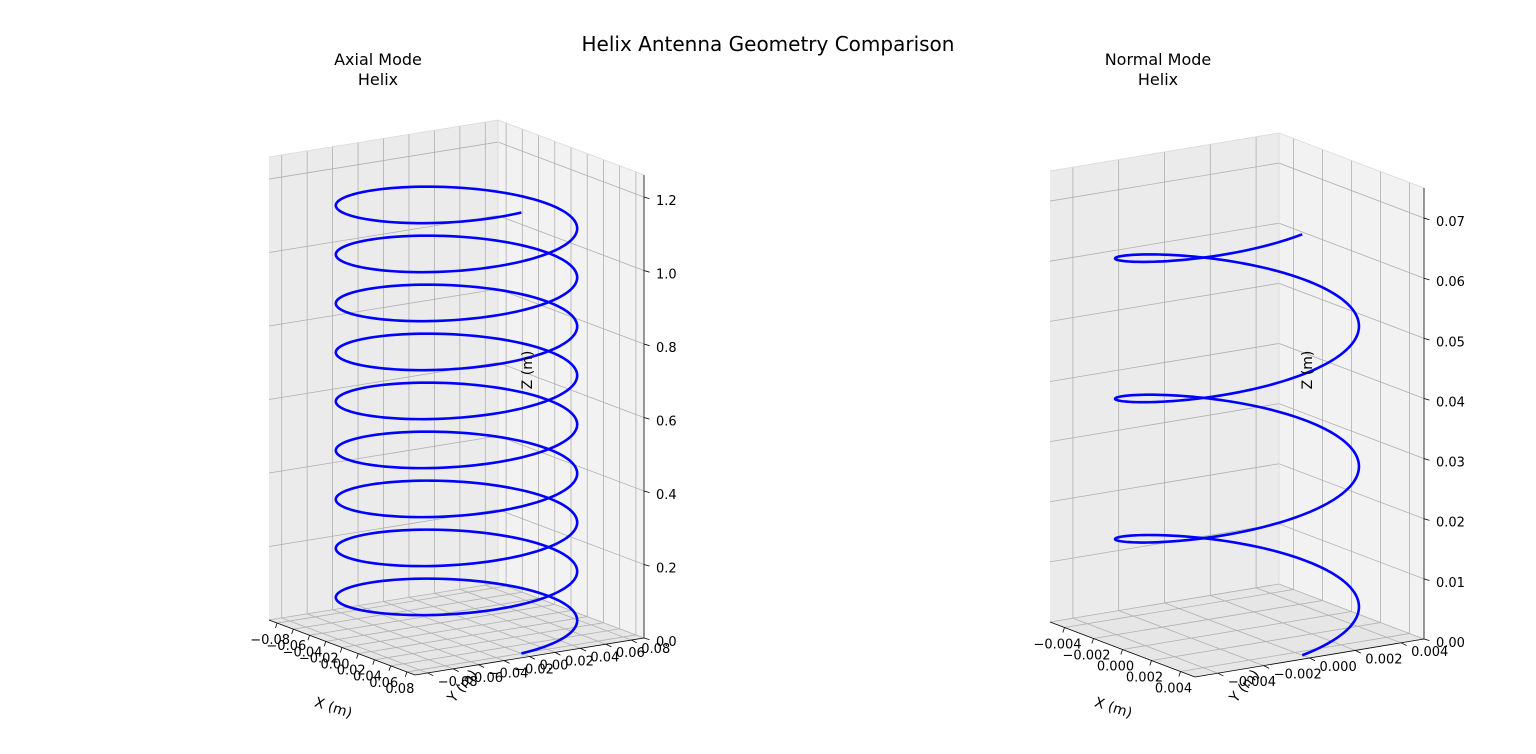 Image resolution: width=1536 pixels, height=754 pixels. Describe the element at coordinates (509, 674) in the screenshot. I see `y-tick-label: −0.04` at that location.